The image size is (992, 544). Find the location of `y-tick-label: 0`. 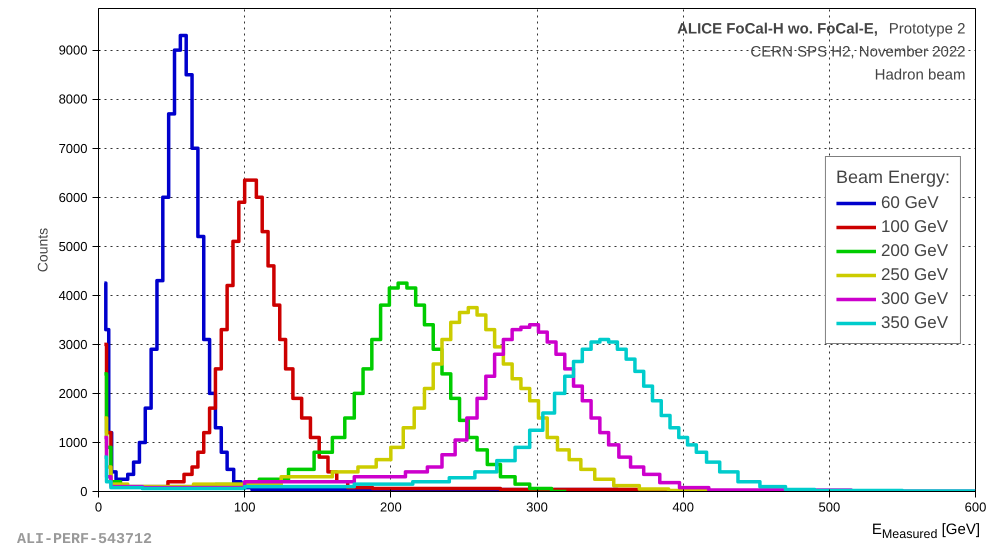

y-tick-label: 0 is located at coordinates (84, 491).